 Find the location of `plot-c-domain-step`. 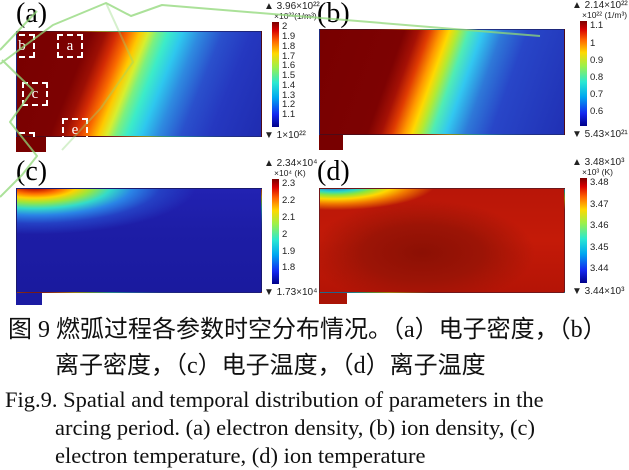

plot-c-domain-step is located at coordinates (29, 299).